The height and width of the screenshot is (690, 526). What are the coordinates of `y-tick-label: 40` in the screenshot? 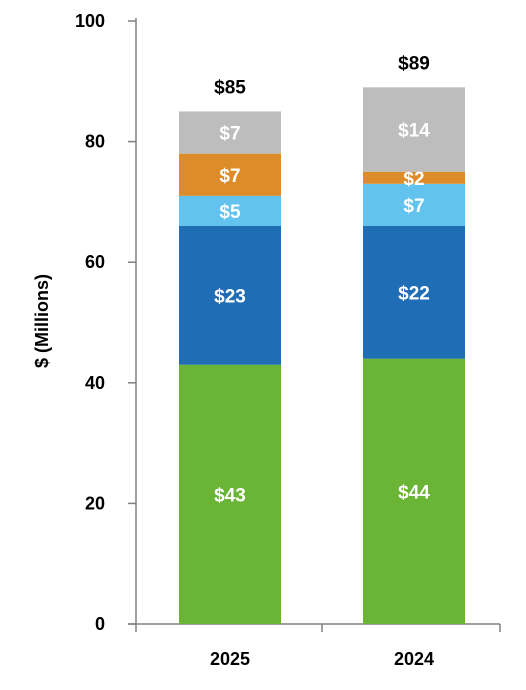 It's located at (95, 383).